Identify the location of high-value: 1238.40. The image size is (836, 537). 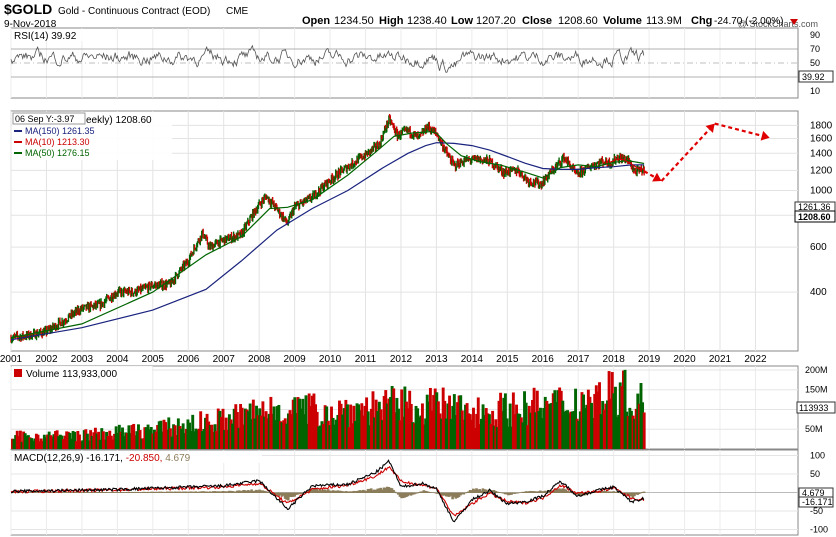
(427, 21).